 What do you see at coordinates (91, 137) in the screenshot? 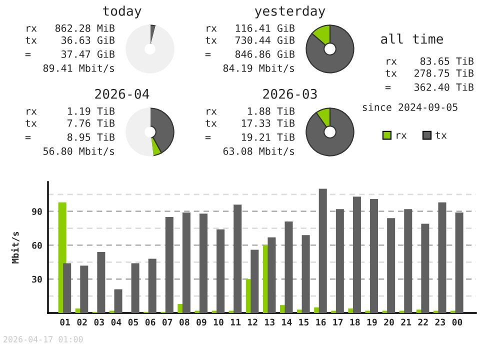
I see `text: 8.95 TiB` at bounding box center [91, 137].